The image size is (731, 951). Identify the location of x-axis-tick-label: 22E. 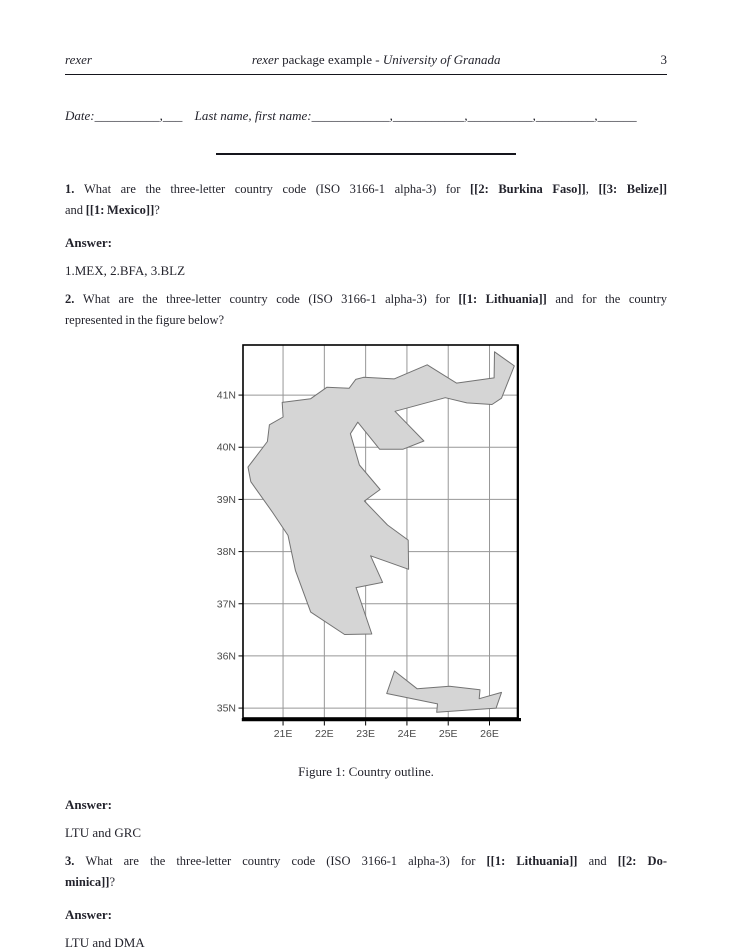
(324, 734).